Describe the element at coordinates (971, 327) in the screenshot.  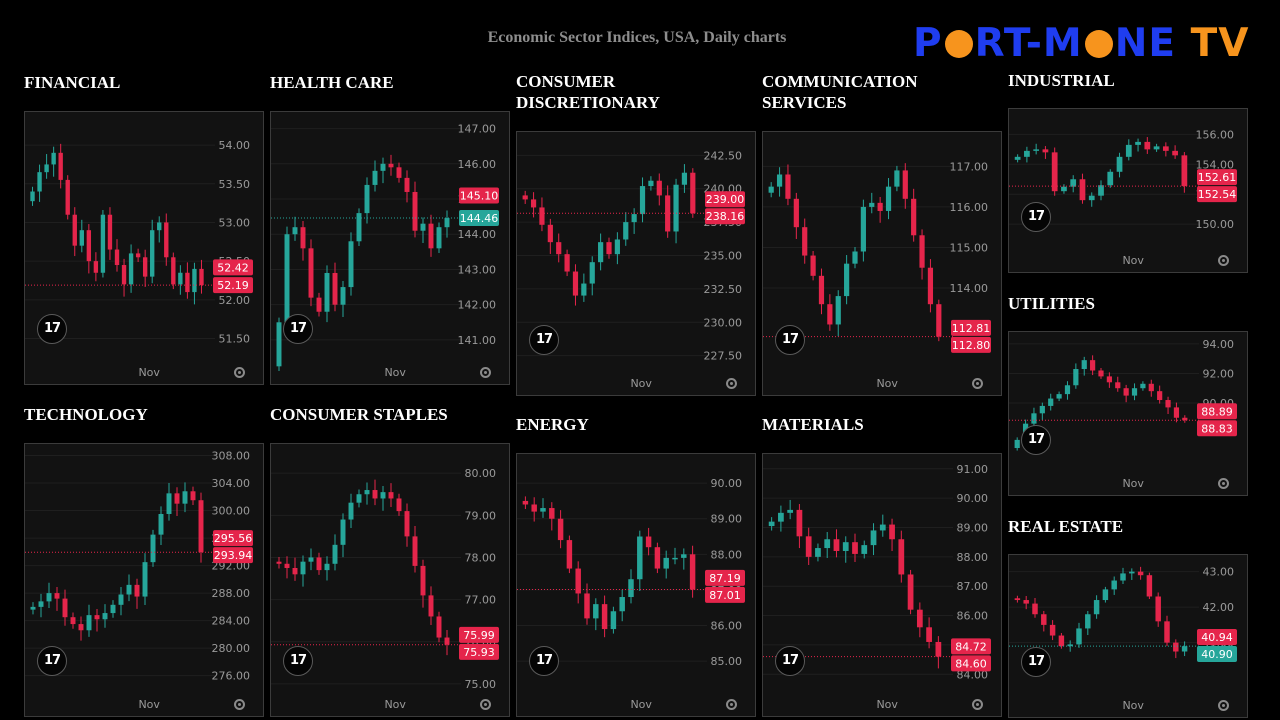
I see `prev-price-badge: 112.81` at that location.